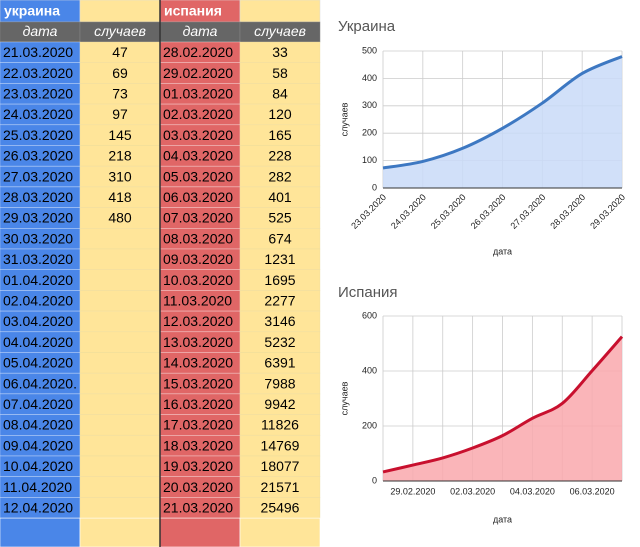 The image size is (640, 547). I want to click on case-count: 1231, so click(279, 259).